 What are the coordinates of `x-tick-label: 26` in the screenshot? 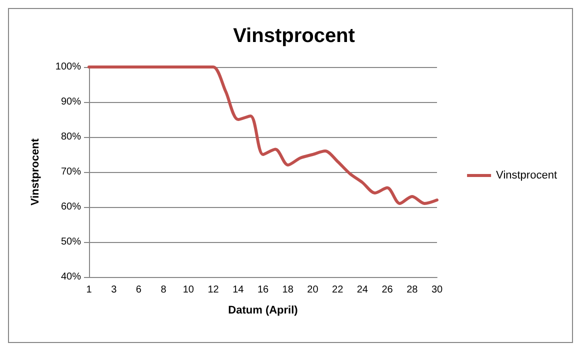 It's located at (388, 290).